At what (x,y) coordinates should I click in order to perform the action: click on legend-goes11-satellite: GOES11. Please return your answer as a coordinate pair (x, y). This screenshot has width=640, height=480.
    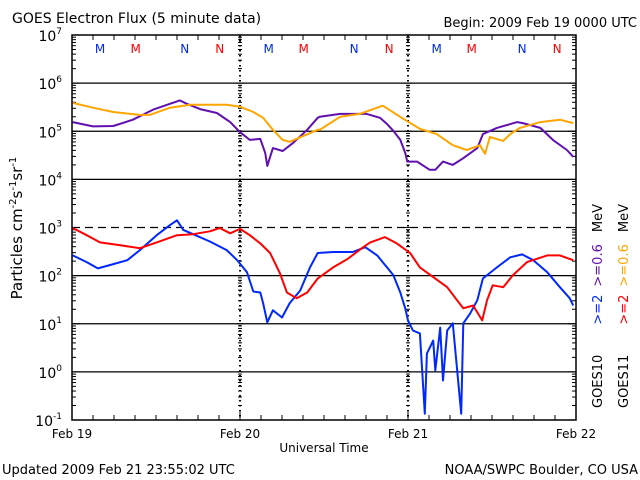
    Looking at the image, I should click on (624, 381).